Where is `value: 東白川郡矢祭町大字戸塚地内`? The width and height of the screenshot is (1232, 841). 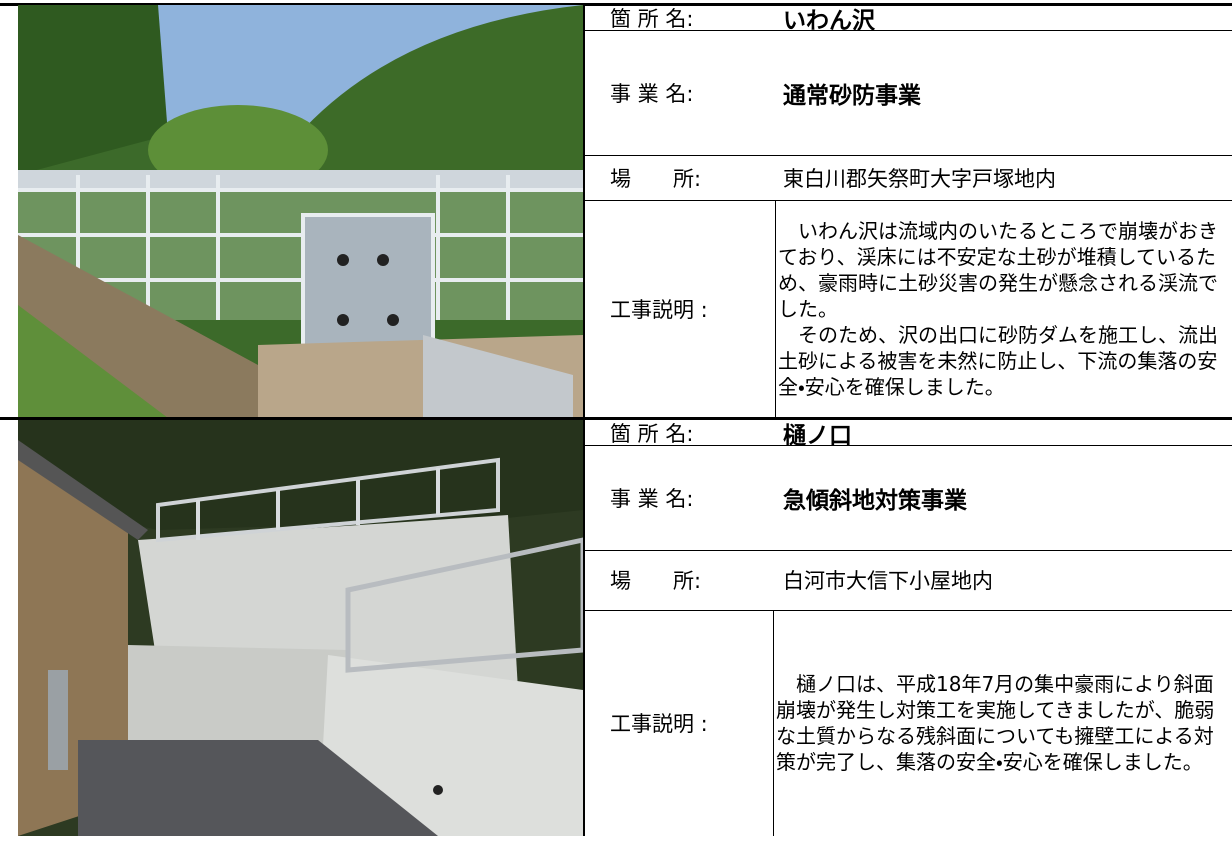 value: 東白川郡矢祭町大字戸塚地内 is located at coordinates (919, 178).